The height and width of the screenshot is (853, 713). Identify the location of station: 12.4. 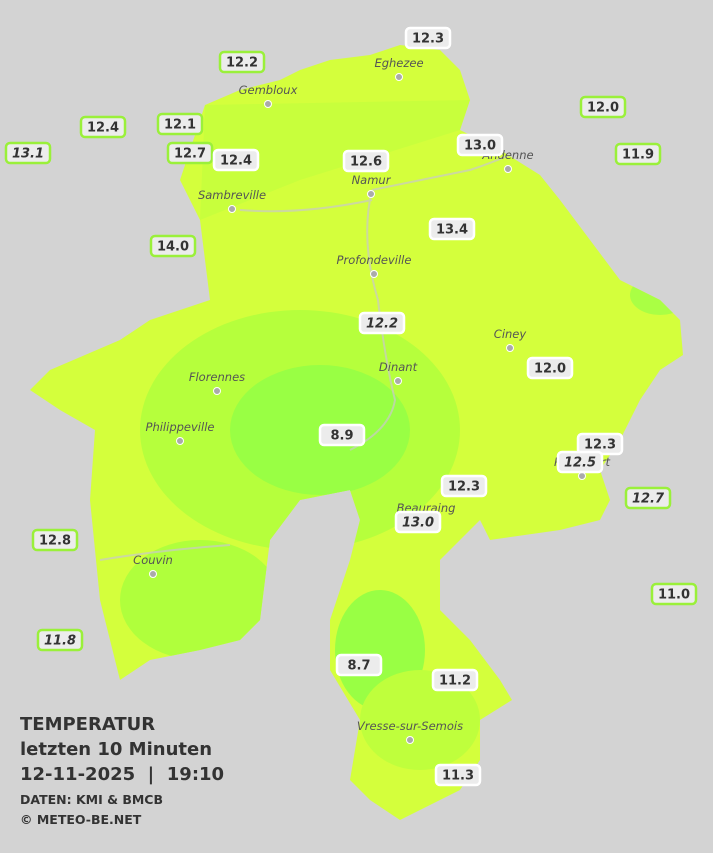
(103, 127).